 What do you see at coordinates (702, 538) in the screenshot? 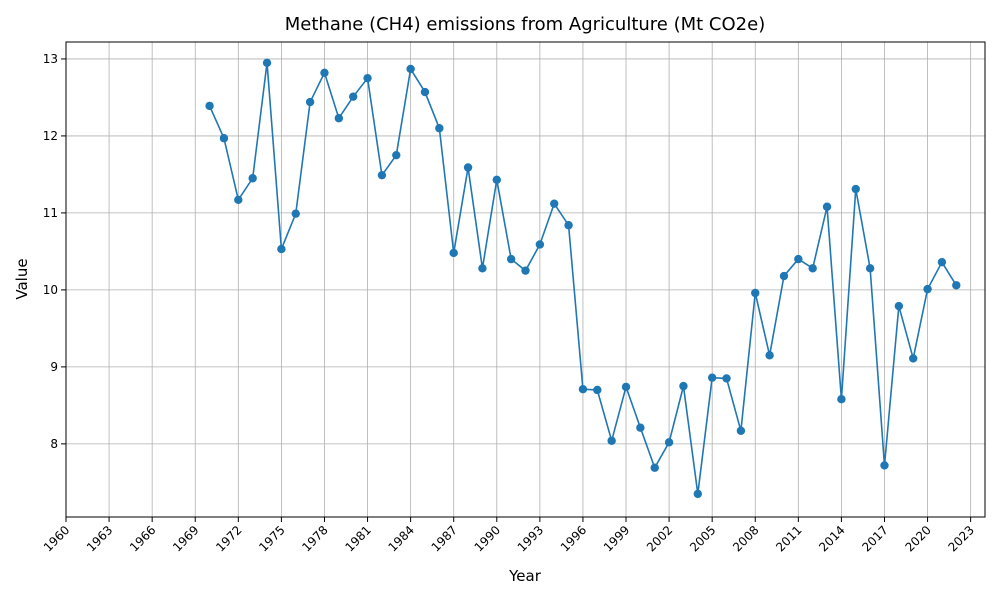
I see `x-tick-label: 2005` at bounding box center [702, 538].